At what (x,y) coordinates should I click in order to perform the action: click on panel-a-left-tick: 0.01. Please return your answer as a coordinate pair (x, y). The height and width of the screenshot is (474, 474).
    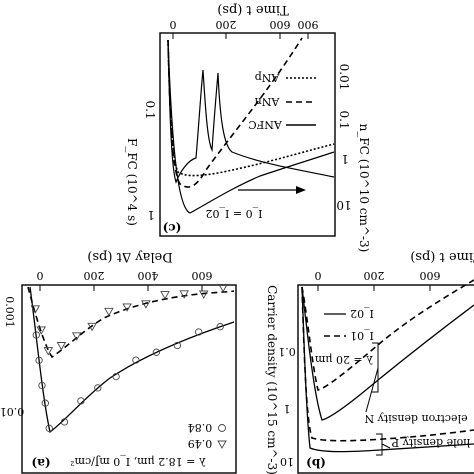
    Looking at the image, I should click on (12, 411).